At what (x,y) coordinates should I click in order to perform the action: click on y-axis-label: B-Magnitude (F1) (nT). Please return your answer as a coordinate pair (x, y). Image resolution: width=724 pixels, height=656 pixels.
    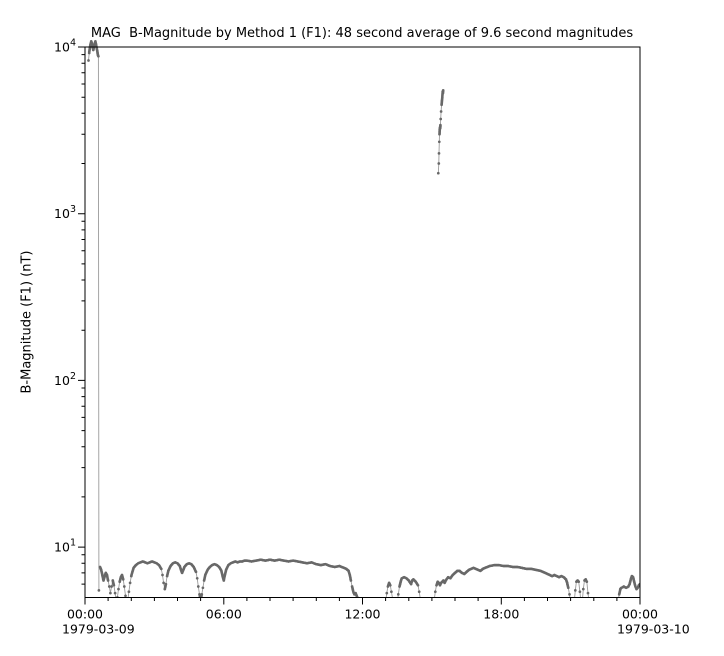
    Looking at the image, I should click on (27, 322).